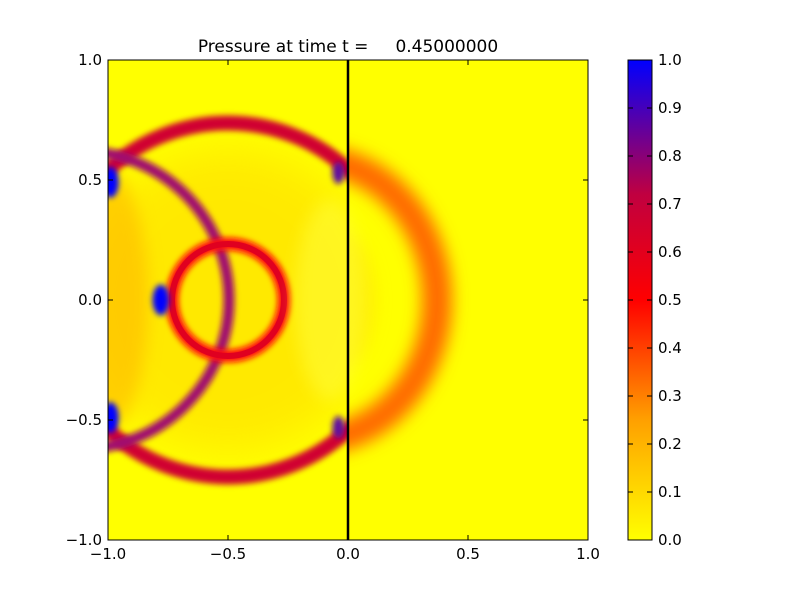 The width and height of the screenshot is (800, 600). I want to click on colorbar-tick-label: 0.8, so click(670, 156).